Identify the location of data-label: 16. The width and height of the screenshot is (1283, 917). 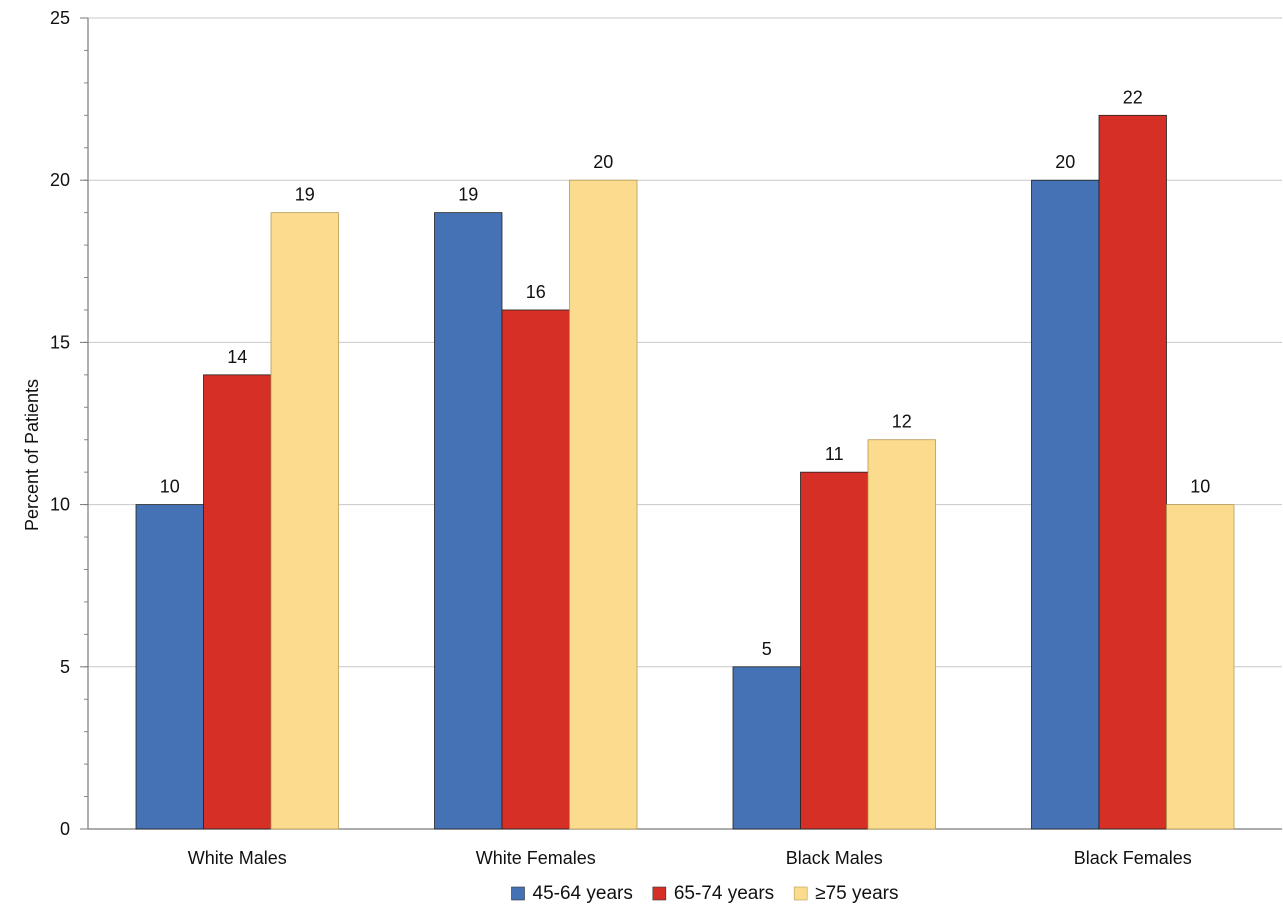
(536, 292).